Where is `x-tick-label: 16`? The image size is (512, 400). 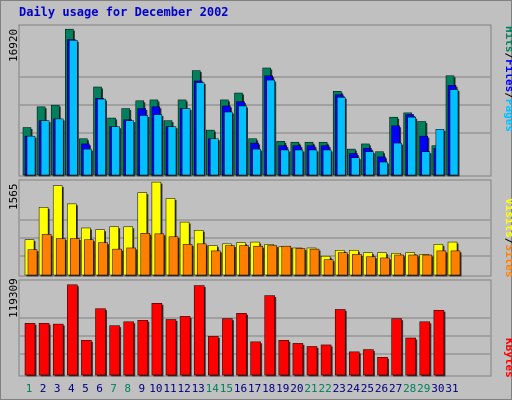 x-tick-label: 16 is located at coordinates (240, 388).